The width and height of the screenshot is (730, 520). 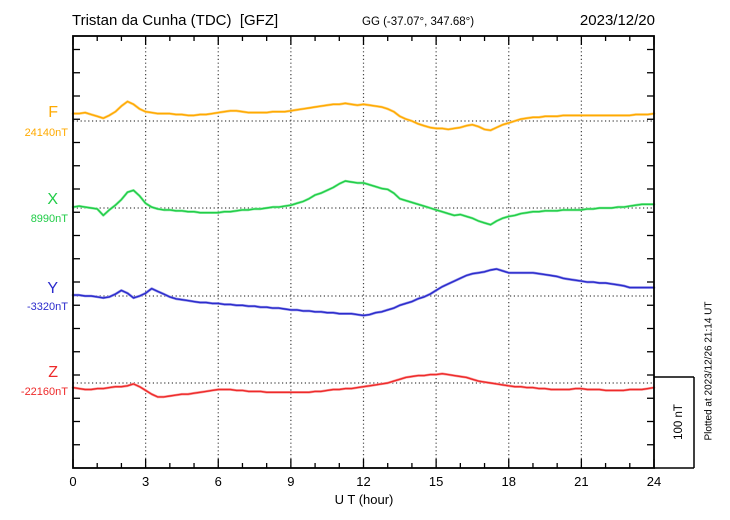 I want to click on trace-F, so click(x=363, y=116).